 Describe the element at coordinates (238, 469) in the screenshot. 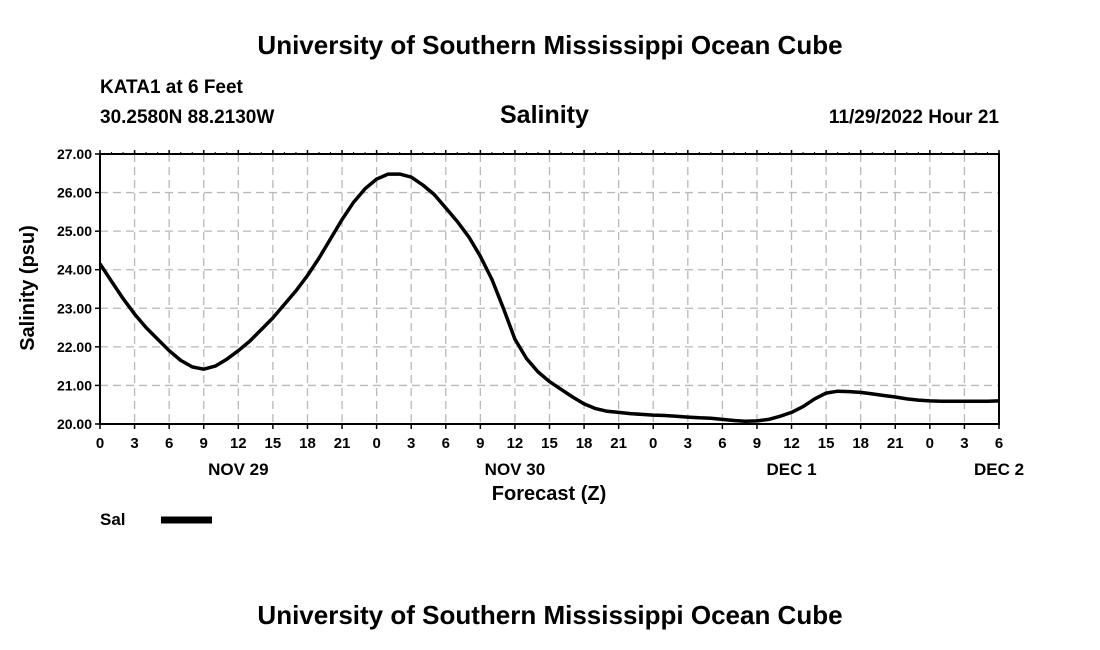

I see `day-label: NOV 29` at that location.